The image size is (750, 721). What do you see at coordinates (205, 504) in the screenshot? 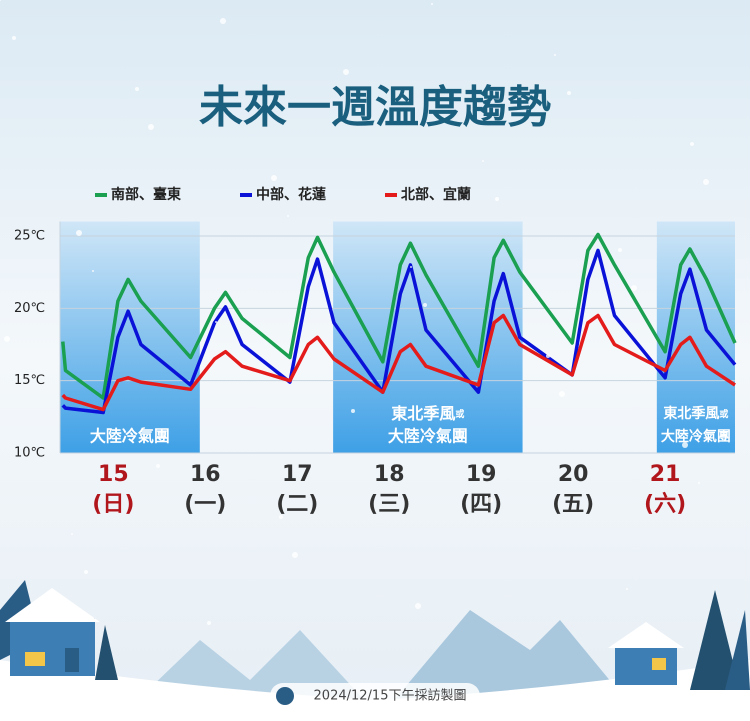
I see `x-tick-weekday: (一)` at bounding box center [205, 504].